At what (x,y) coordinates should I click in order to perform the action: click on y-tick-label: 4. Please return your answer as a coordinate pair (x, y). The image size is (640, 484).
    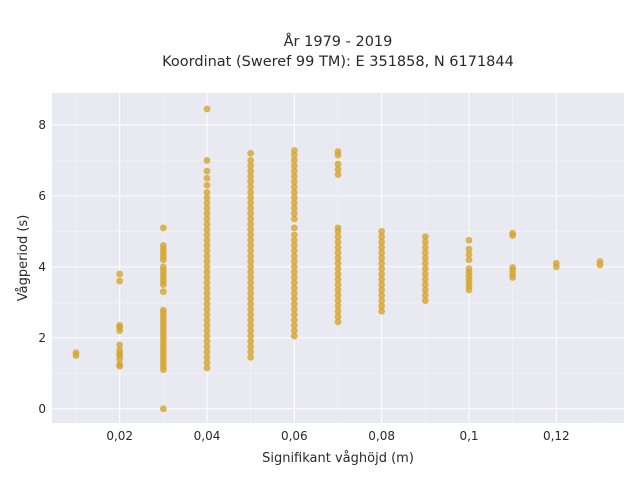
    Looking at the image, I should click on (42, 267).